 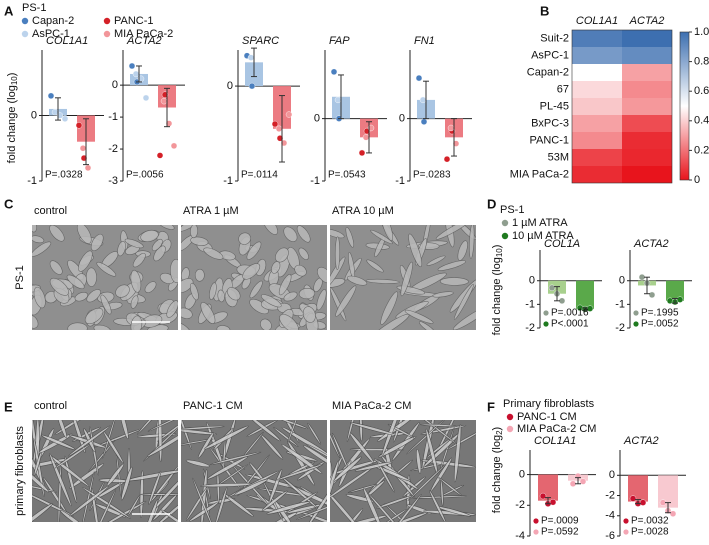 What do you see at coordinates (540, 223) in the screenshot?
I see `legend-label: 1 µM ATRA` at bounding box center [540, 223].